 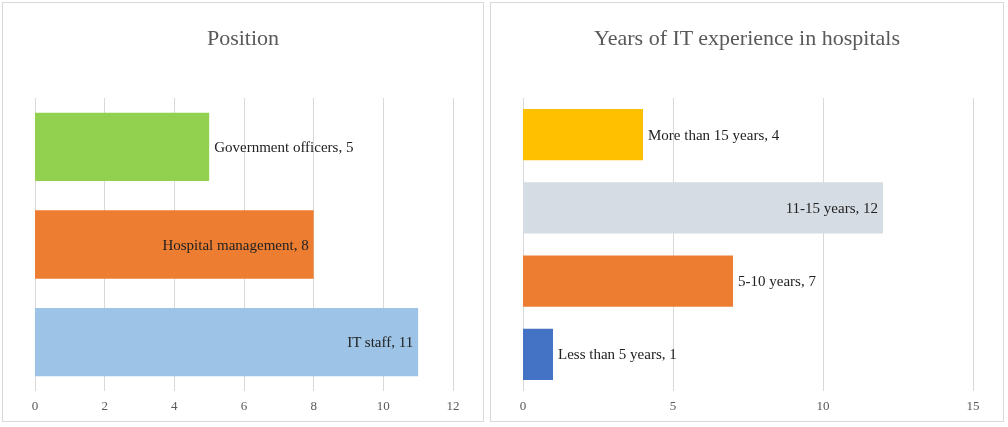 I want to click on x-tick-label: 12, so click(x=453, y=405).